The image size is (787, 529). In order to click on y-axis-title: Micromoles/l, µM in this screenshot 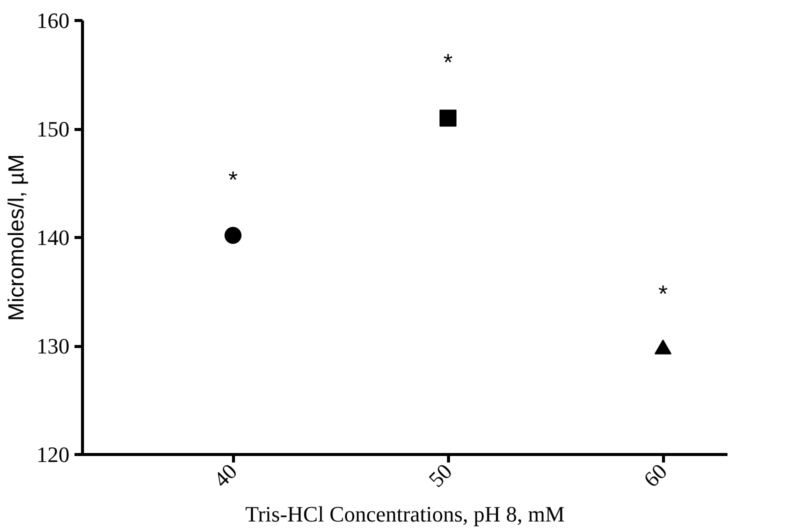, I will do `click(16, 237)`.